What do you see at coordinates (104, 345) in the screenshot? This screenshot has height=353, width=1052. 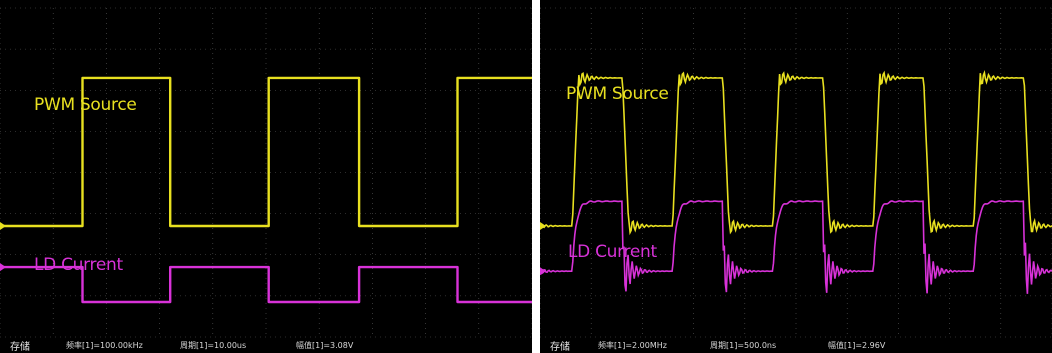 I see `frequency-readout: 频率[1]=100.00kHz` at bounding box center [104, 345].